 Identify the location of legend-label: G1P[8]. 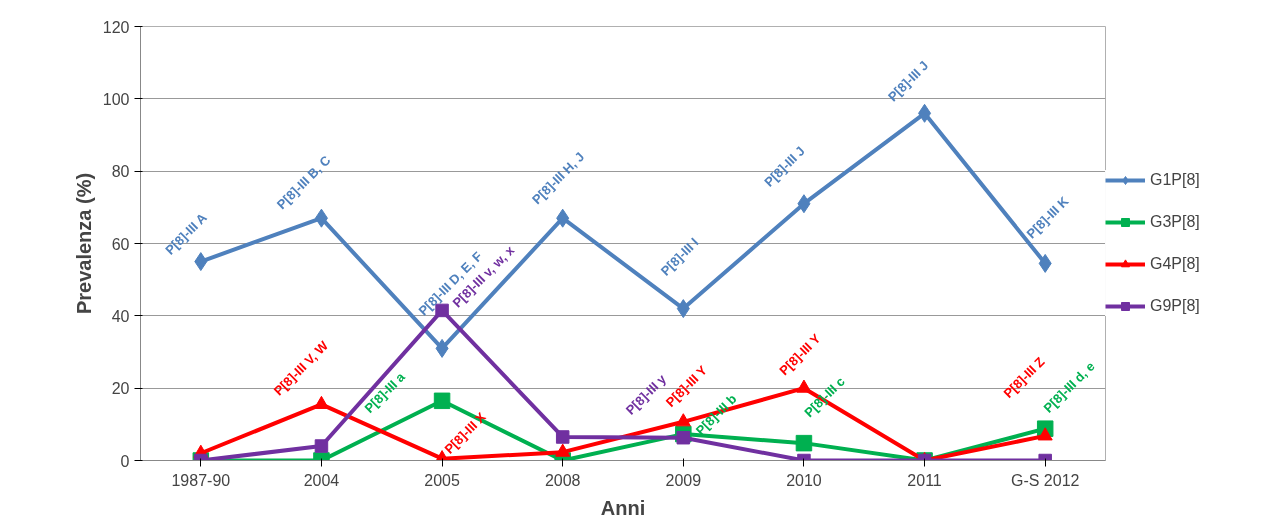
(1175, 180).